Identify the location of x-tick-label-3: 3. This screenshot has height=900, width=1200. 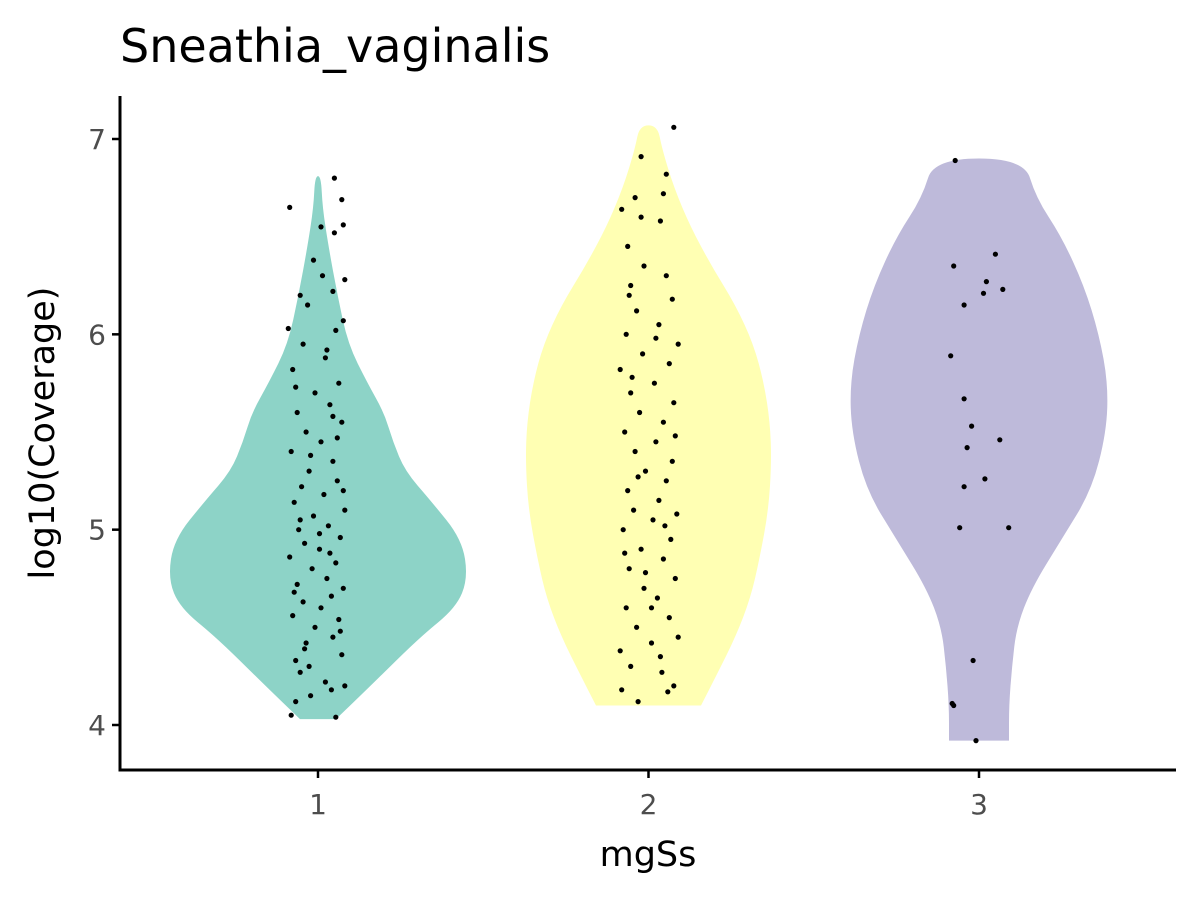
(979, 804).